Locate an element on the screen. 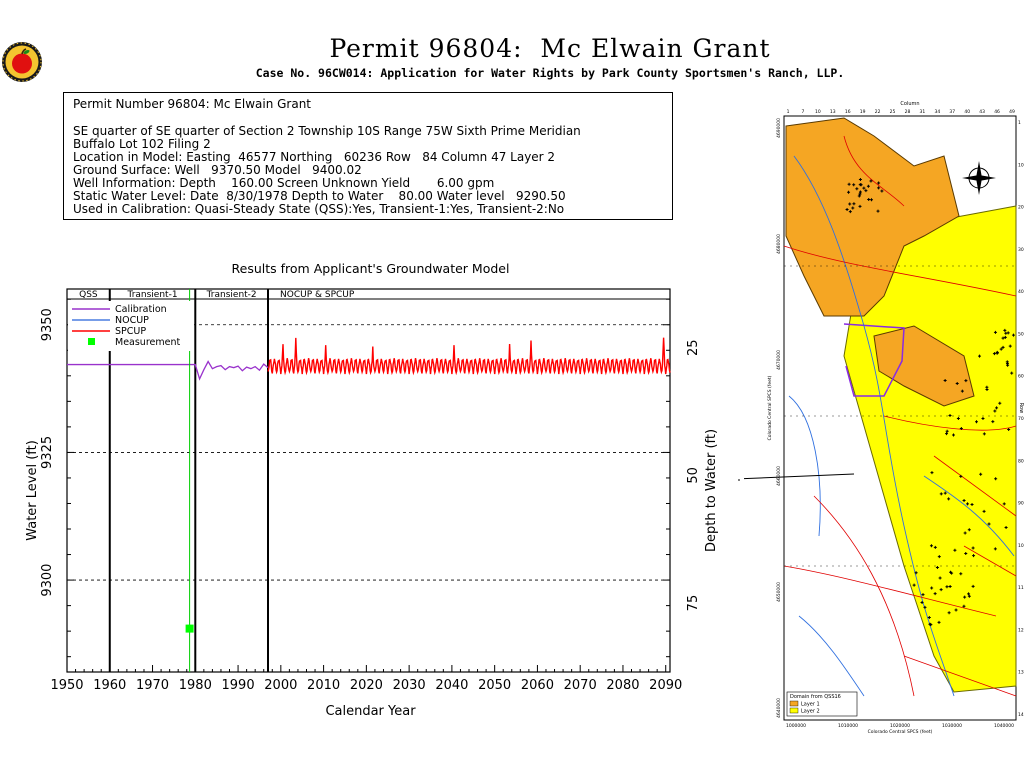  map-x-tick: 1040000 is located at coordinates (1004, 726).